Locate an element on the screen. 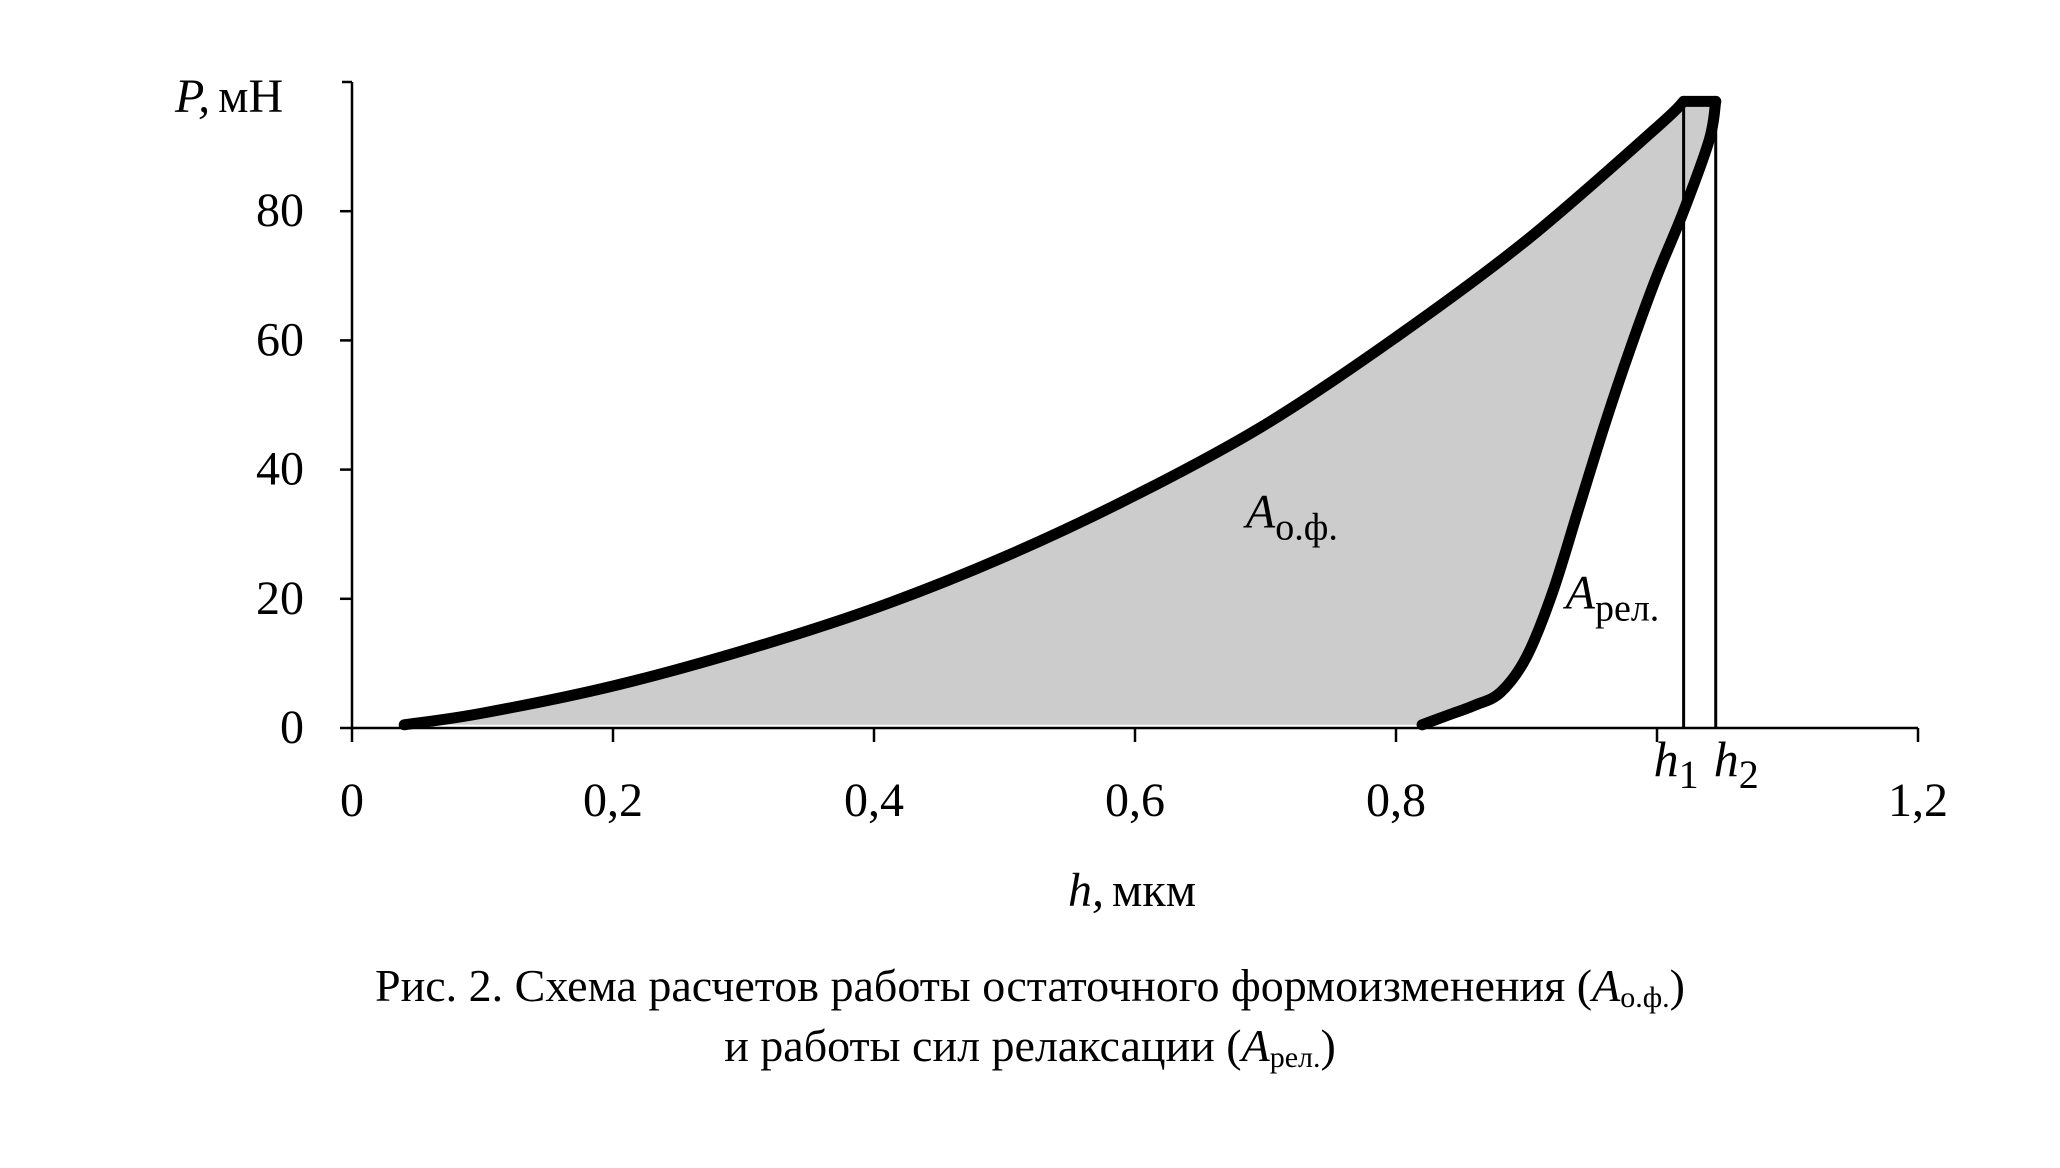 Image resolution: width=2060 pixels, height=1168 pixels. marker-label-h1: h1 is located at coordinates (1676, 764).